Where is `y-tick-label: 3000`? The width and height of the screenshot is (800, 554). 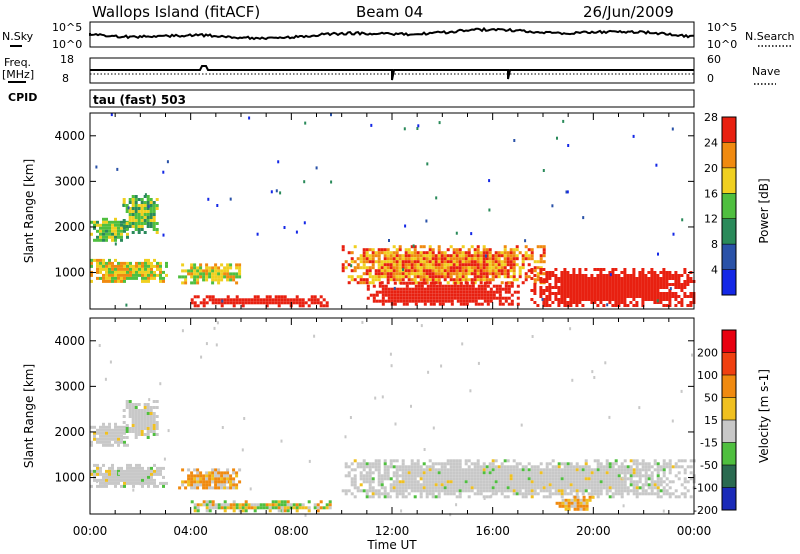
y-tick-label: 3000 is located at coordinates (69, 386).